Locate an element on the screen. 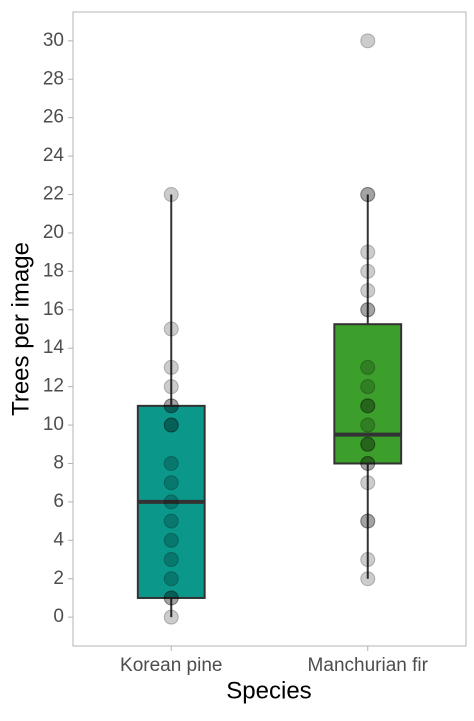 The image size is (474, 721). y-tick-label: 0 is located at coordinates (58, 616).